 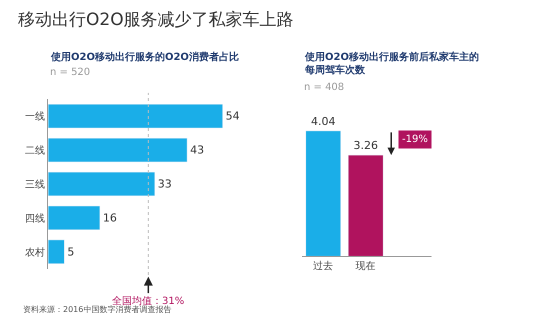 What do you see at coordinates (323, 266) in the screenshot?
I see `x-tick-label: 过去` at bounding box center [323, 266].